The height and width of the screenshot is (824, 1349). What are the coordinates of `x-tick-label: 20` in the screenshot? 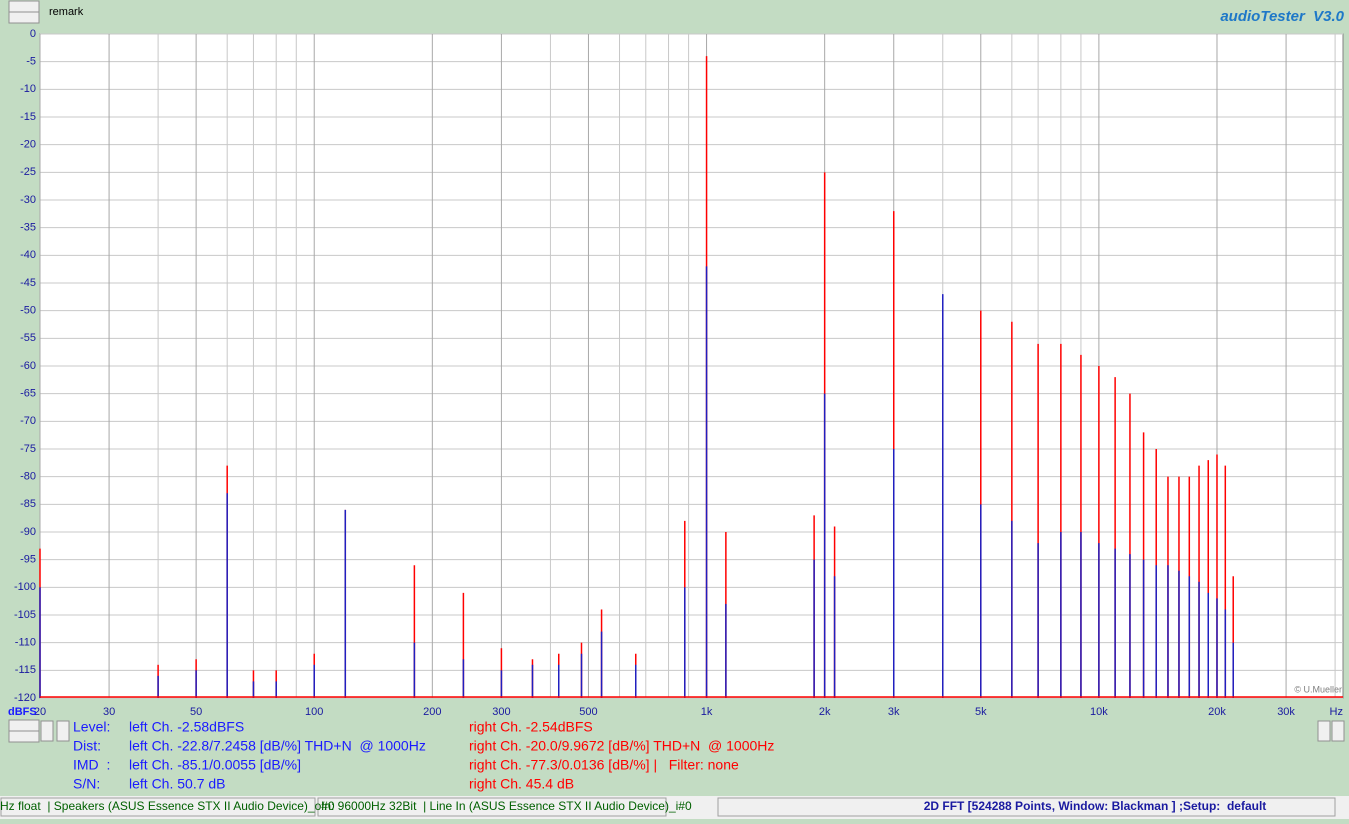 It's located at (40, 712).